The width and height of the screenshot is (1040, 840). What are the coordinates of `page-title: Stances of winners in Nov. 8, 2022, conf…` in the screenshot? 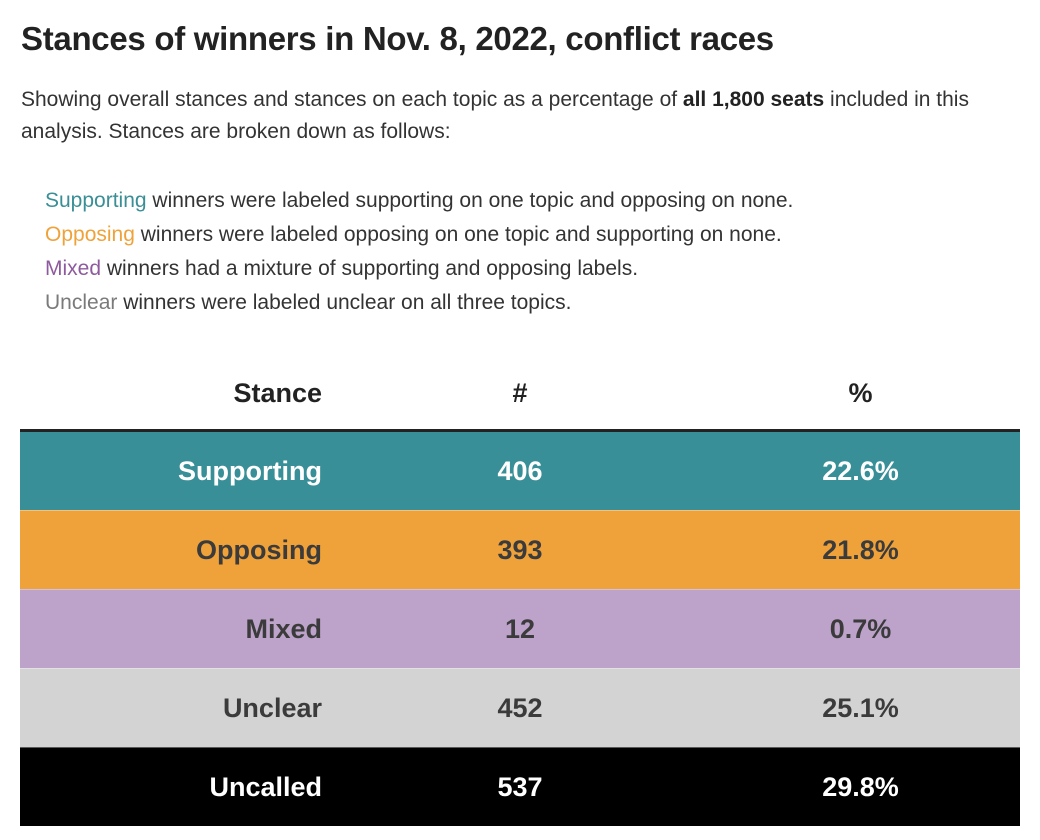 It's located at (397, 38).